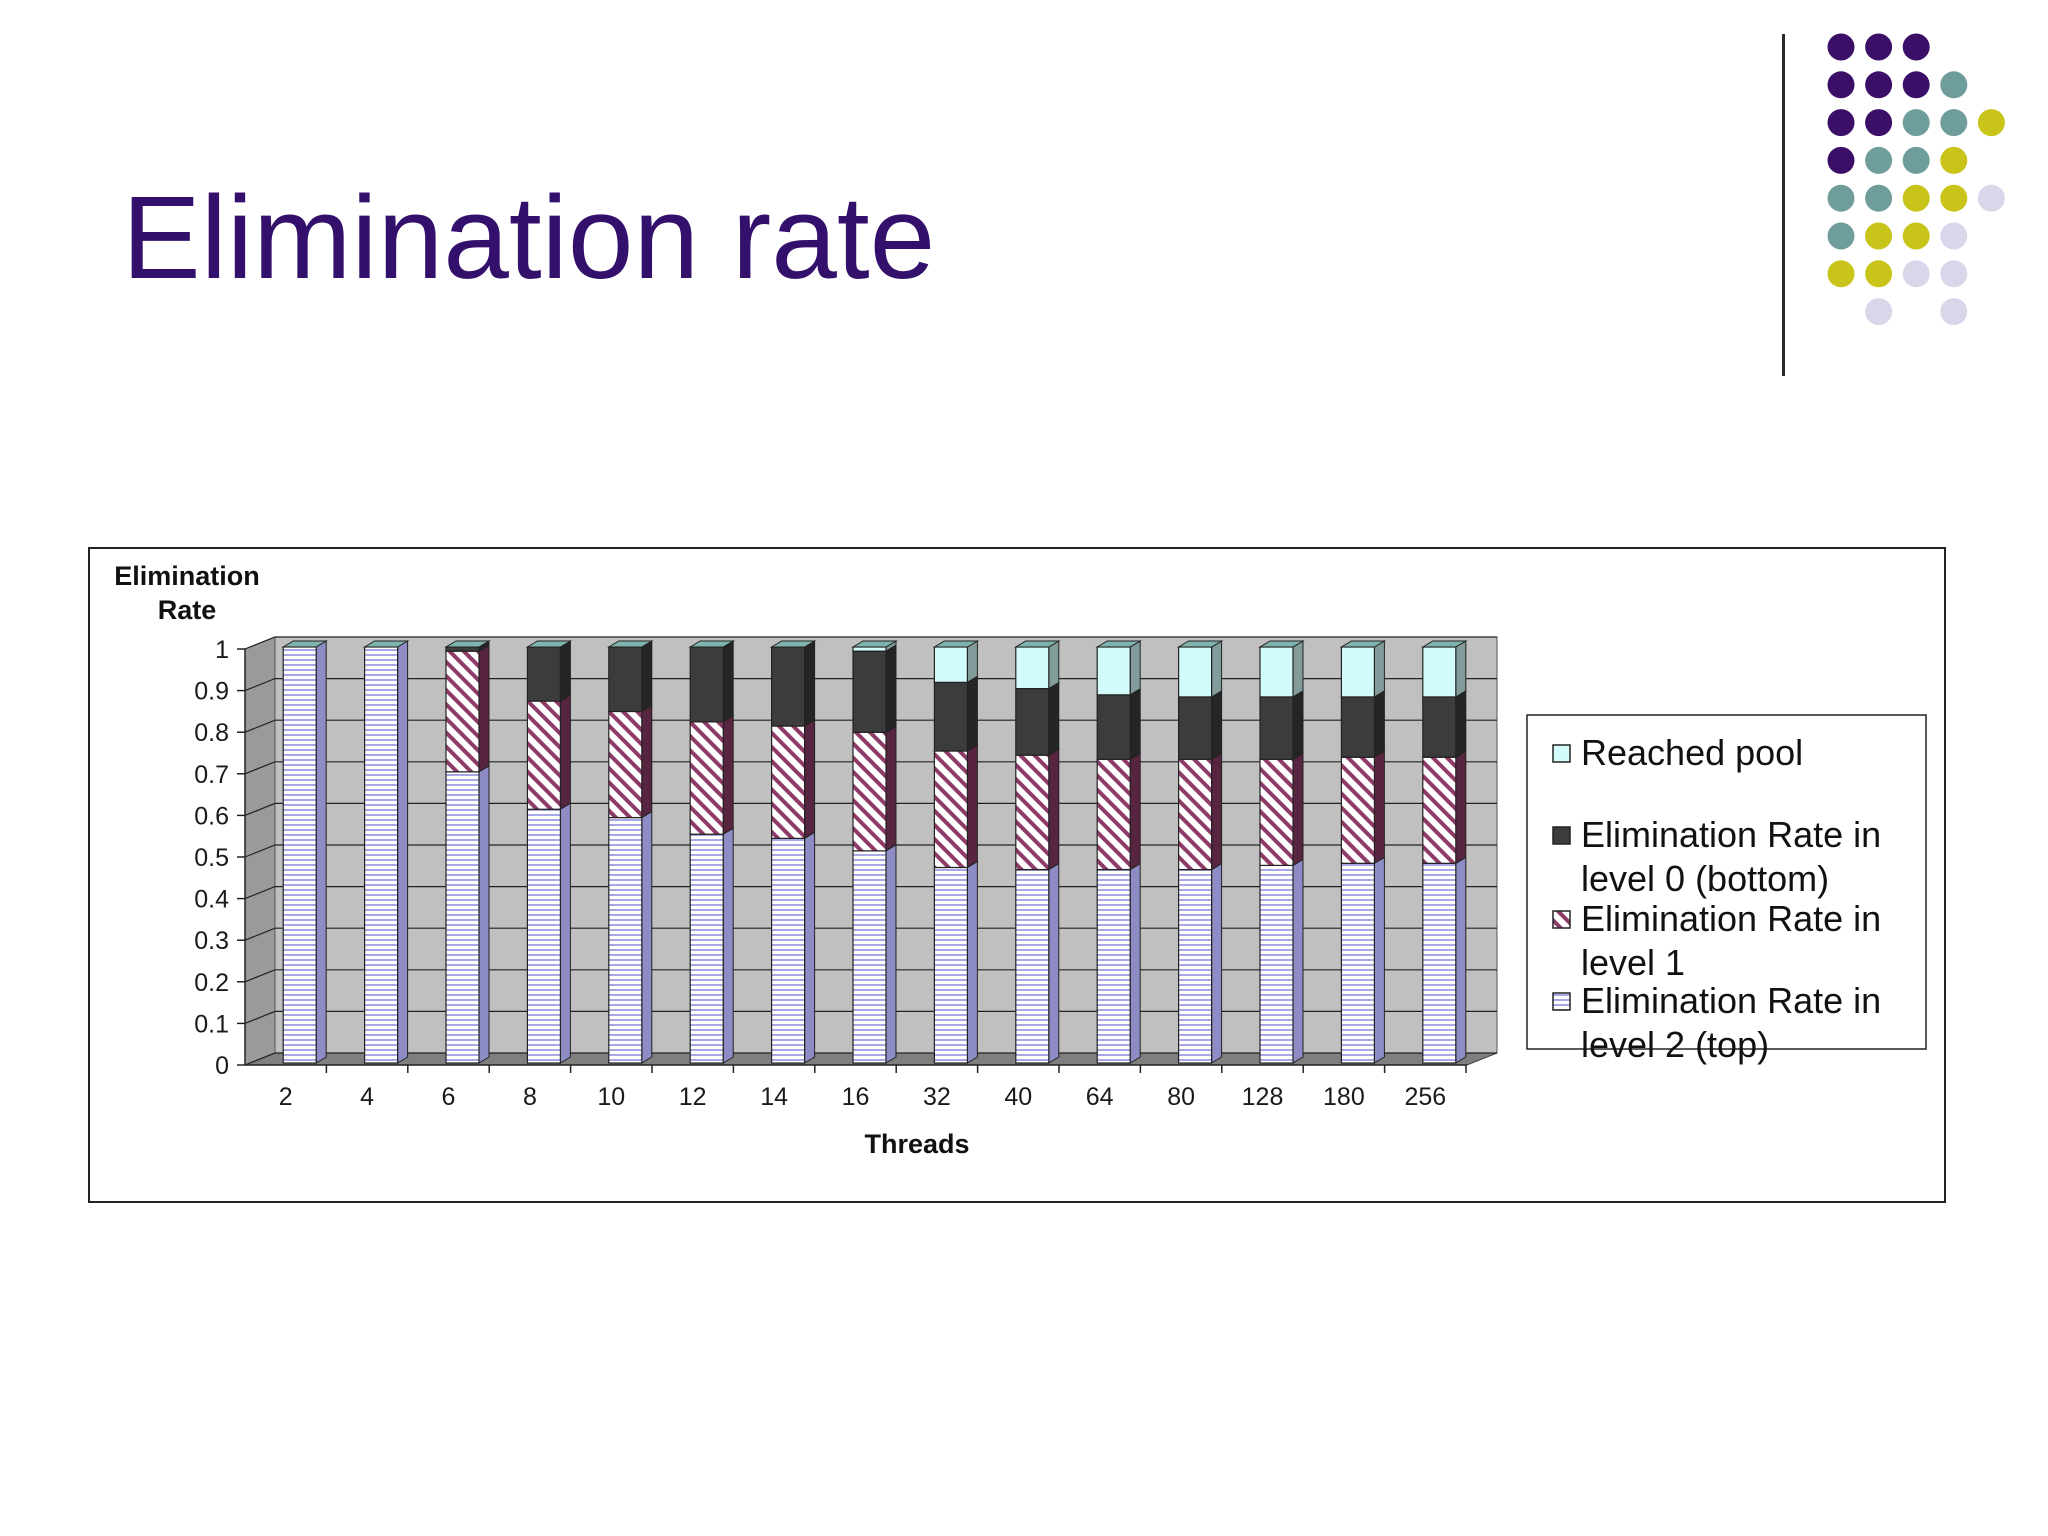  What do you see at coordinates (611, 1097) in the screenshot?
I see `x-tick-label: 10` at bounding box center [611, 1097].